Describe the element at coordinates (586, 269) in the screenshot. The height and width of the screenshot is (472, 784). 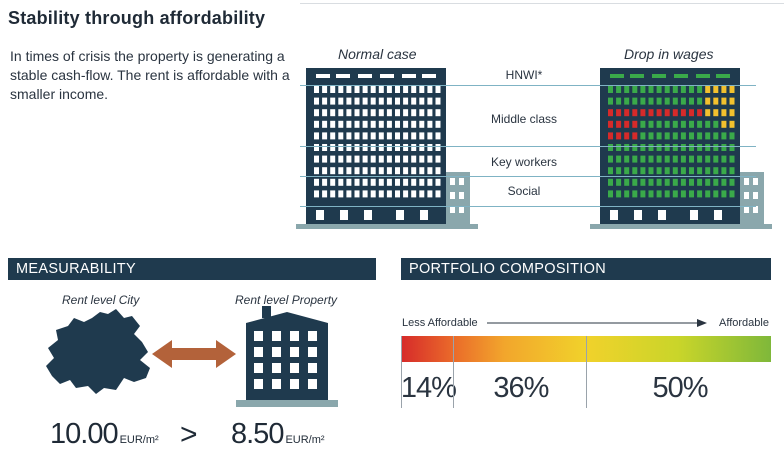
I see `portfolio-header: PORTFOLIO COMPOSITION` at that location.